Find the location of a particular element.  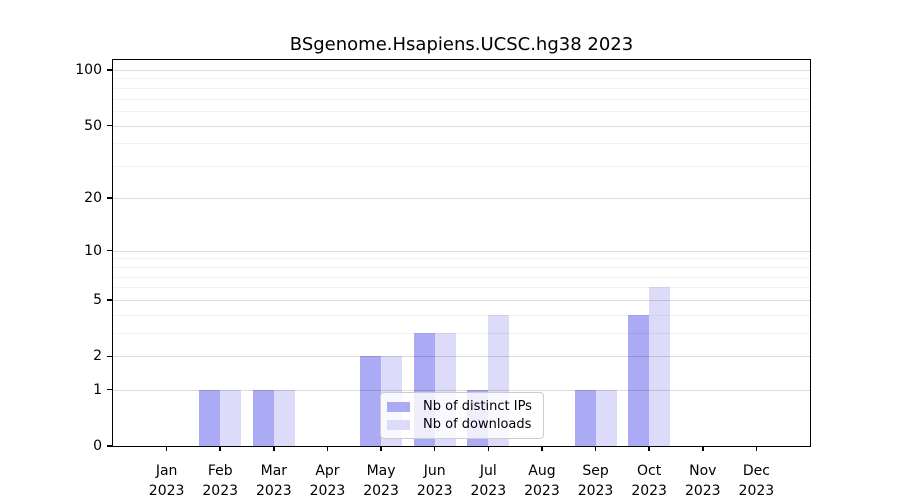

x-tick-month: Mar is located at coordinates (274, 471).